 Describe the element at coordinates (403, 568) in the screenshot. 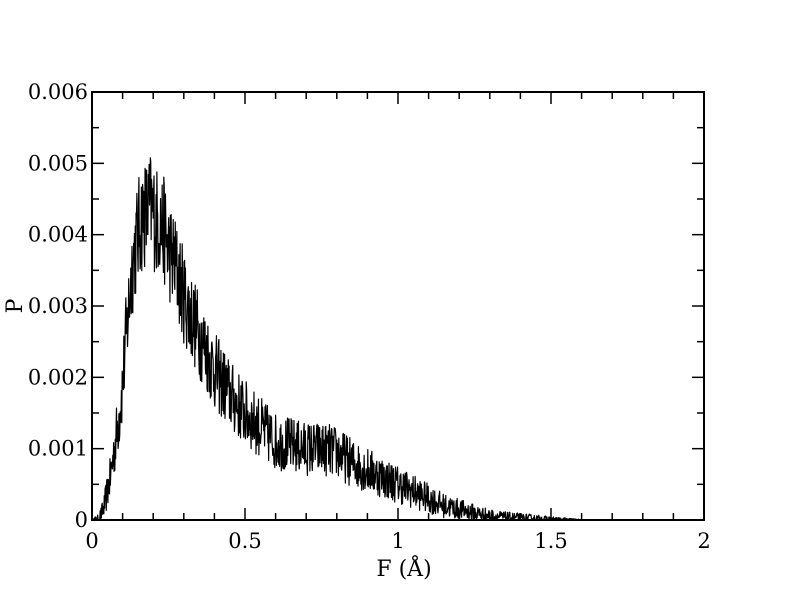

I see `x-axis-title: F (Å)` at that location.